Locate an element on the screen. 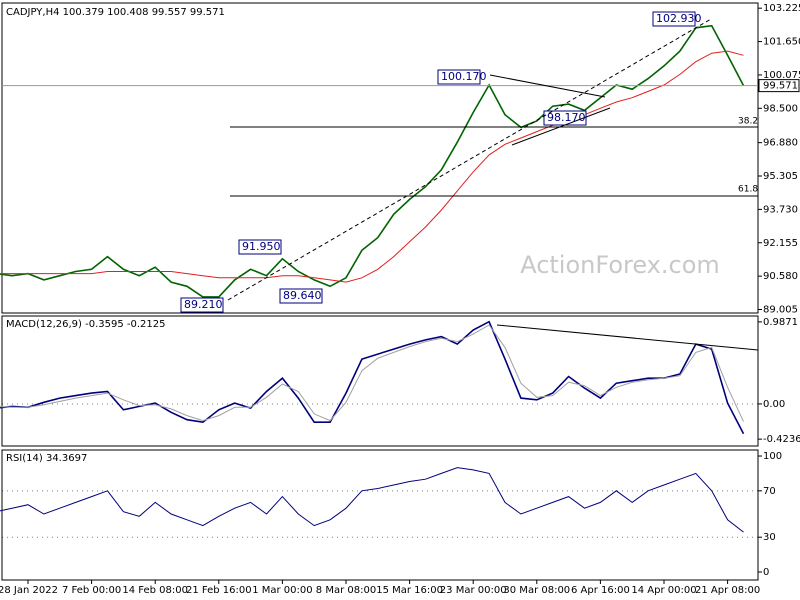  x-tick-label: 7 Feb 00:00 is located at coordinates (91, 590).